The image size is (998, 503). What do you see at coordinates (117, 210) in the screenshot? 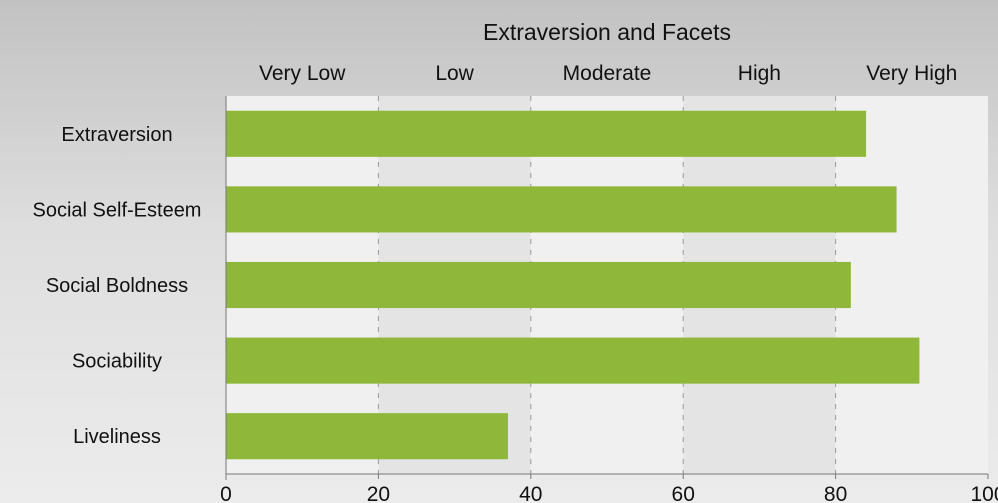
I see `category-label: Social Self-Esteem` at bounding box center [117, 210].